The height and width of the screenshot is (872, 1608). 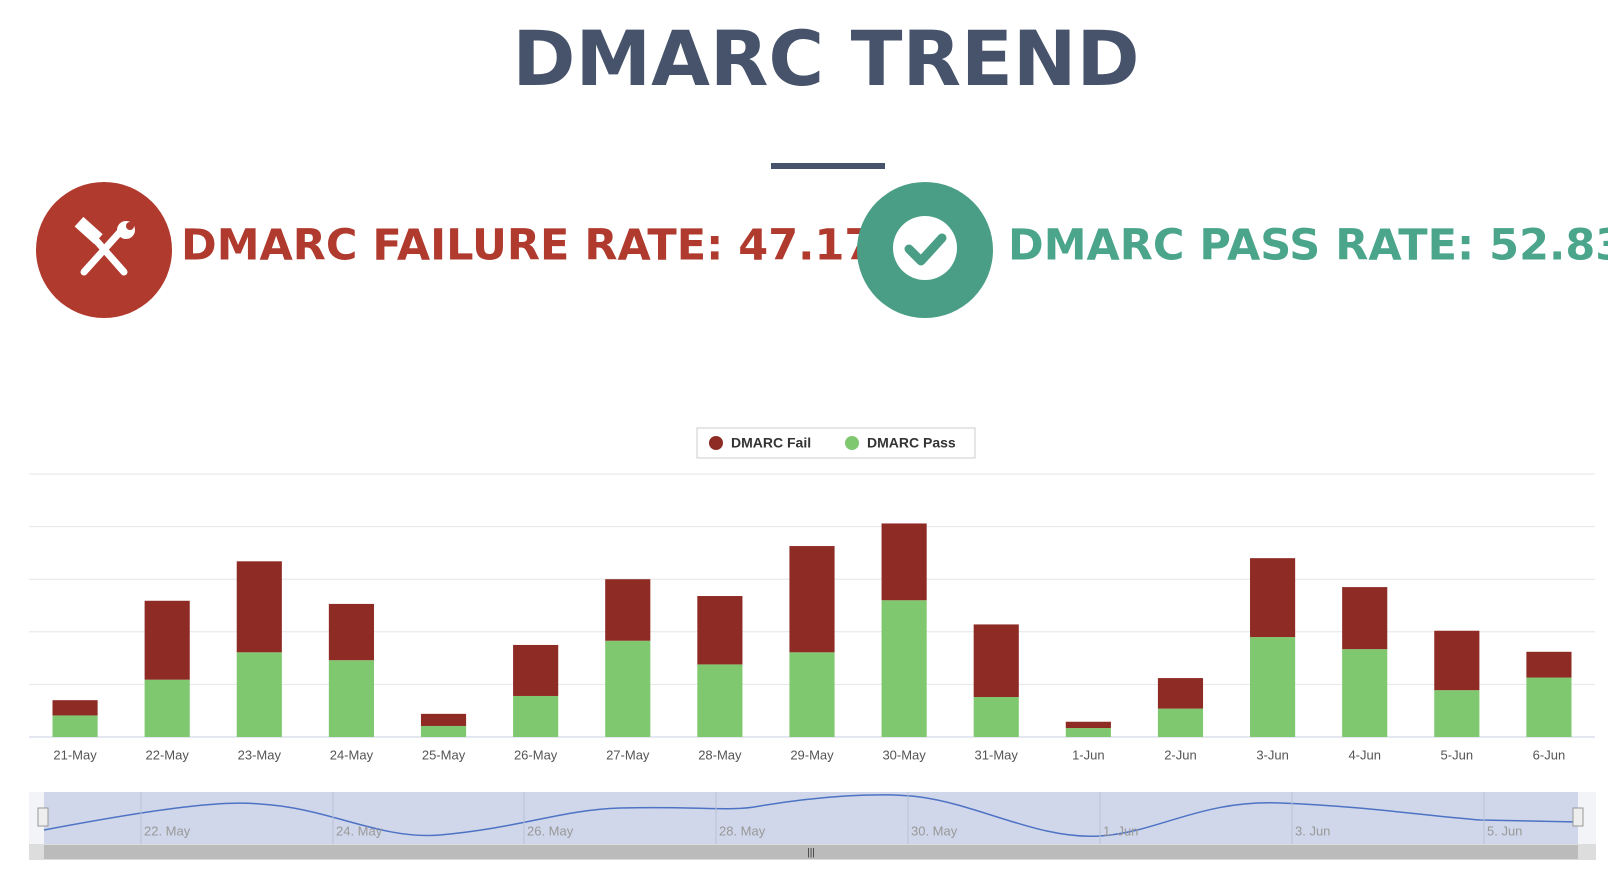 What do you see at coordinates (904, 754) in the screenshot?
I see `x-tick-label: 30-May` at bounding box center [904, 754].